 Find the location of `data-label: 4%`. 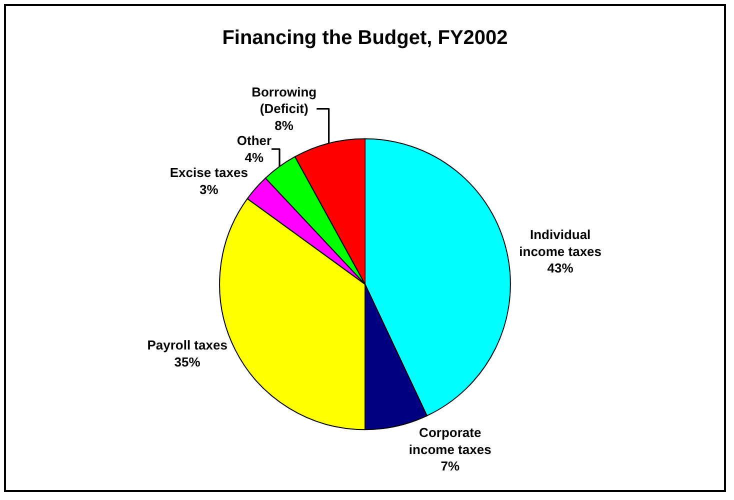

data-label: 4% is located at coordinates (254, 158).